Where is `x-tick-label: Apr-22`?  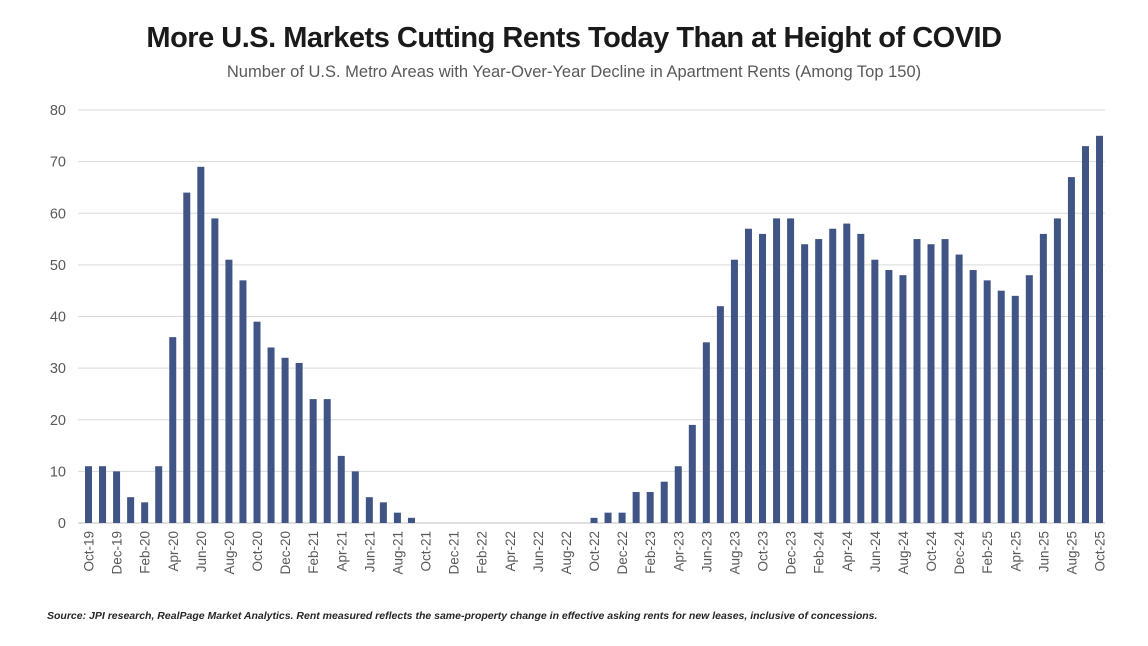 x-tick-label: Apr-22 is located at coordinates (510, 551).